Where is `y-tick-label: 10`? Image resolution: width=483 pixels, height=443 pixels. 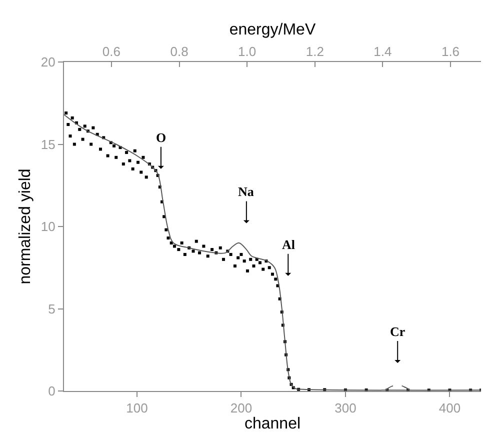 y-tick-label: 10 is located at coordinates (48, 226).